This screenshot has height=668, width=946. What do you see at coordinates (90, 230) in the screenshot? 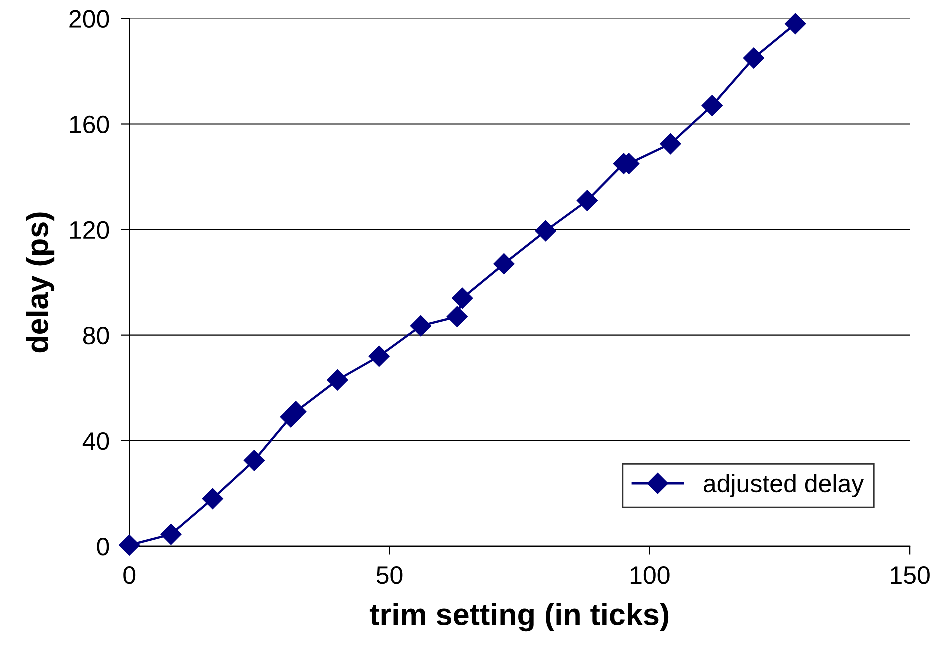
I see `y-tick-label: 120` at bounding box center [90, 230].